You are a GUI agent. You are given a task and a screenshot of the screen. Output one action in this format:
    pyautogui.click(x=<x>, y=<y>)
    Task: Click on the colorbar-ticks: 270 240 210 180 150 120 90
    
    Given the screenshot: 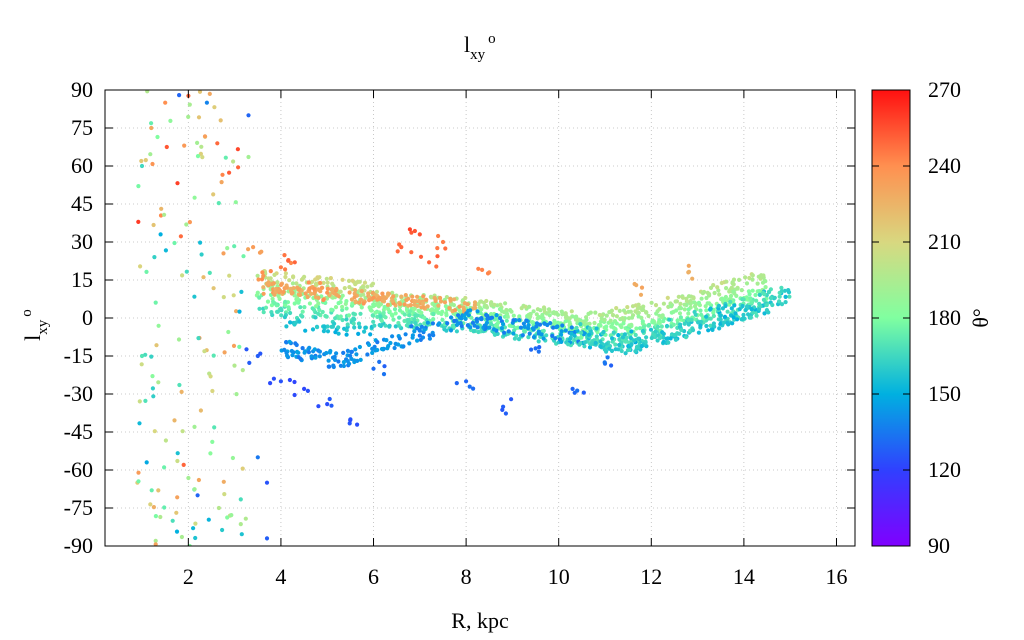 What is the action you would take?
    pyautogui.click(x=916, y=317)
    